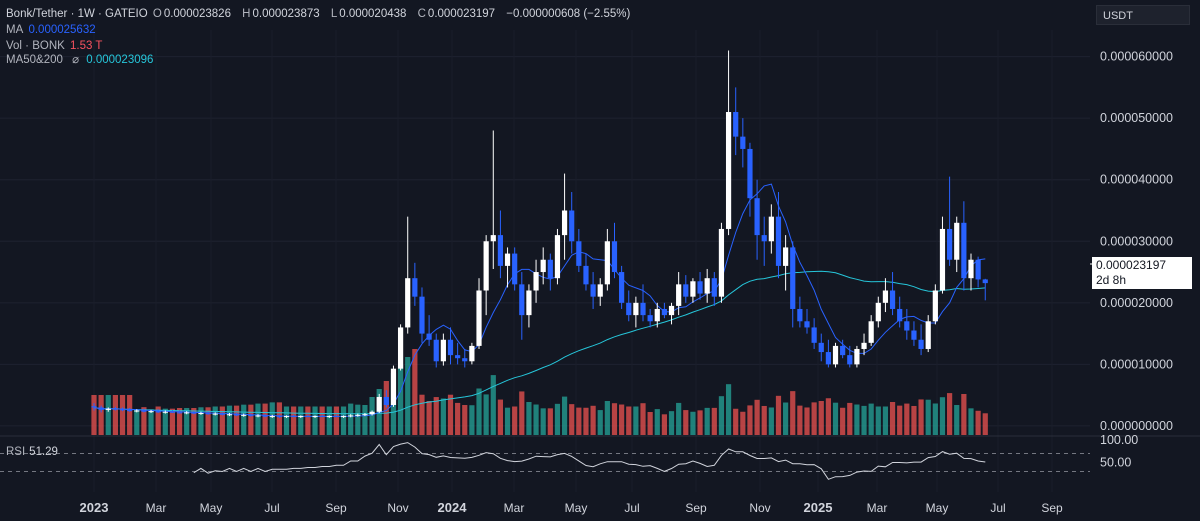  I want to click on ma-legend: MA 0.000025632, so click(52, 30).